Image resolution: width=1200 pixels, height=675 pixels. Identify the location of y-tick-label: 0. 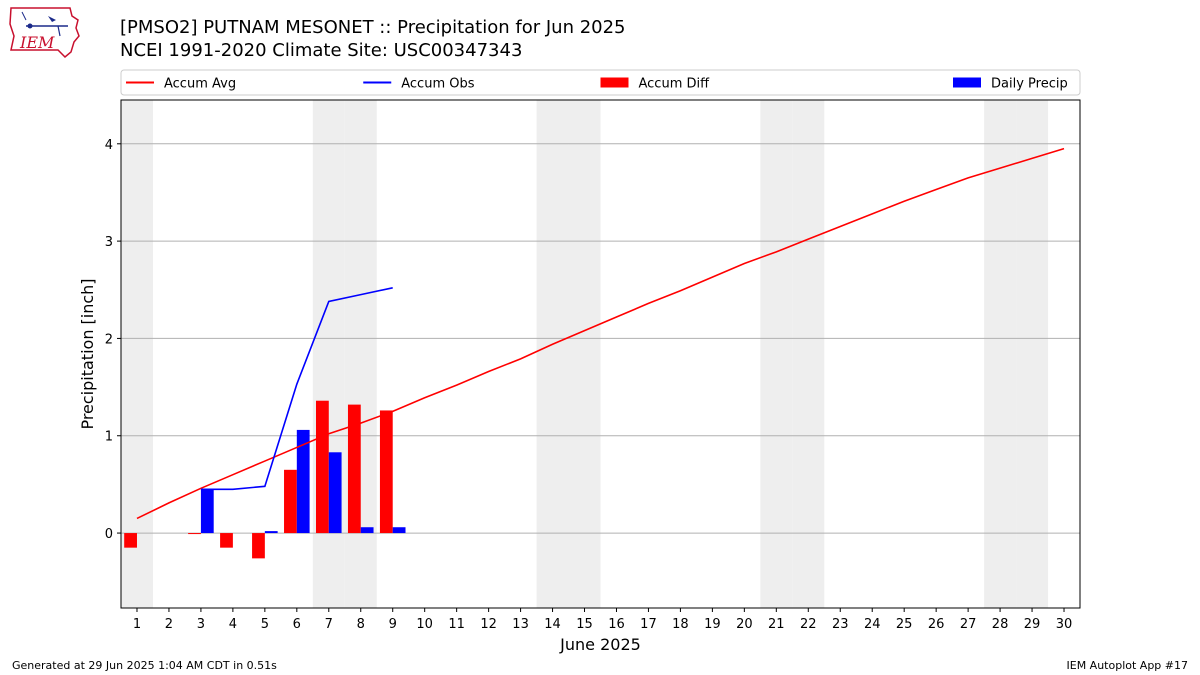
(109, 534).